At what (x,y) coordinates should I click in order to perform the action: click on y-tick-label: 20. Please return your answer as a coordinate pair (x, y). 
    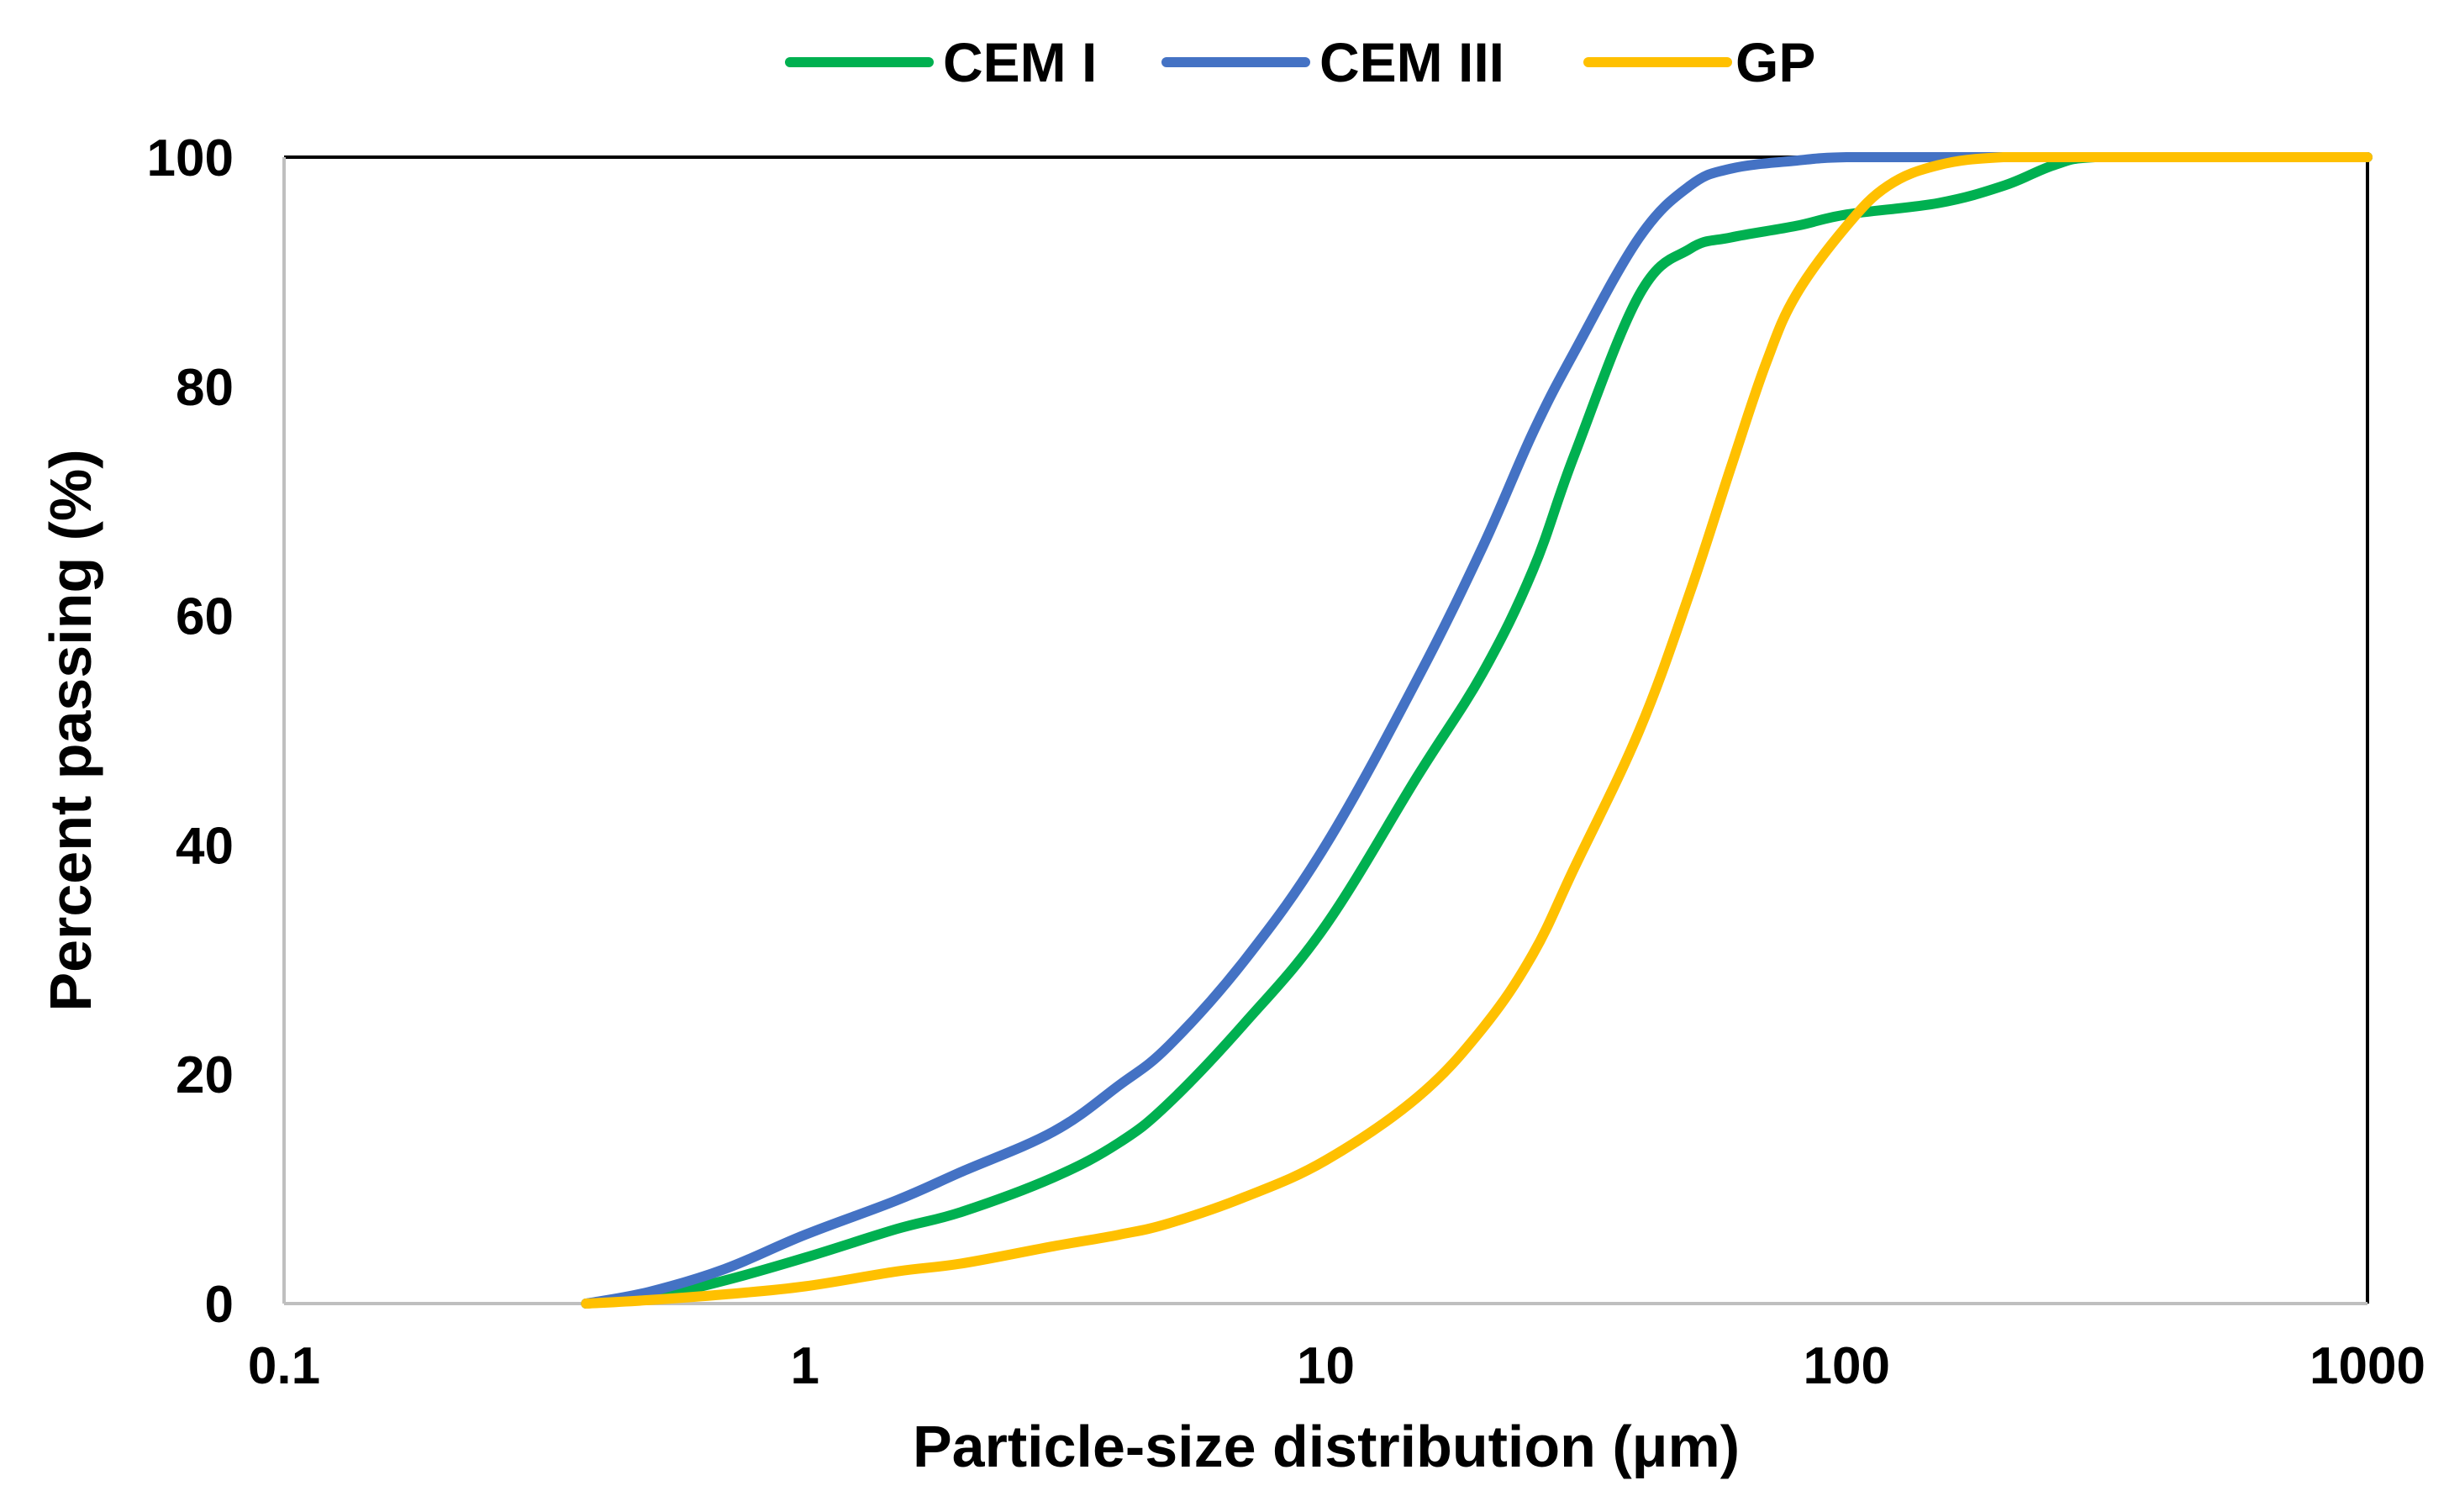
    Looking at the image, I should click on (205, 1075).